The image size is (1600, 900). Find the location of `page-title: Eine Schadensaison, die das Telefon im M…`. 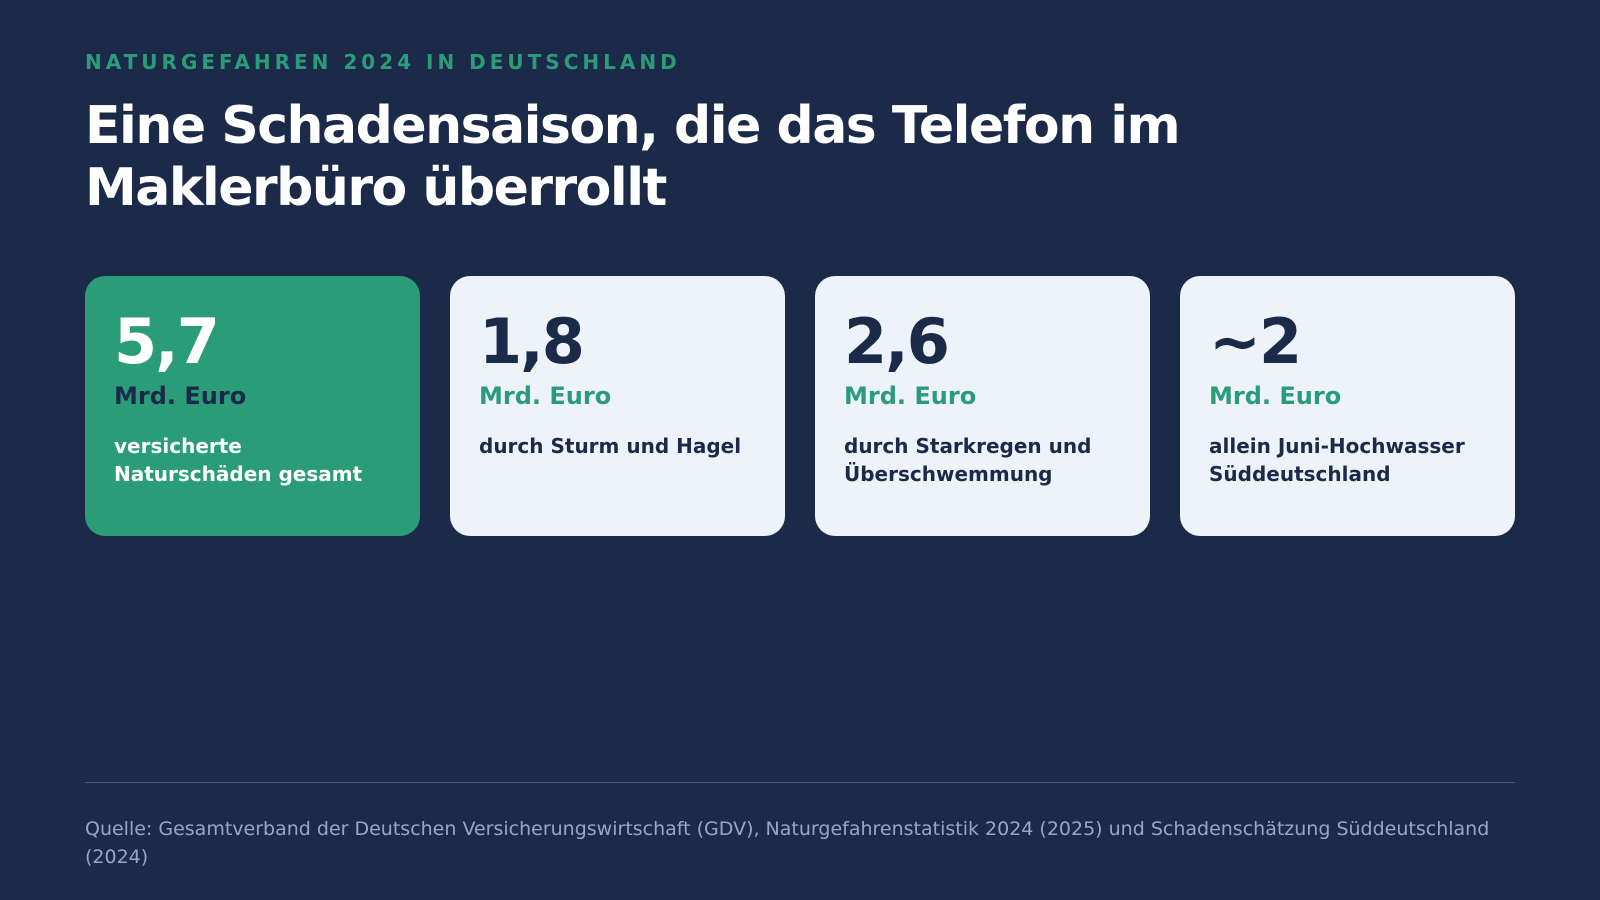

page-title: Eine Schadensaison, die das Telefon im M… is located at coordinates (633, 157).